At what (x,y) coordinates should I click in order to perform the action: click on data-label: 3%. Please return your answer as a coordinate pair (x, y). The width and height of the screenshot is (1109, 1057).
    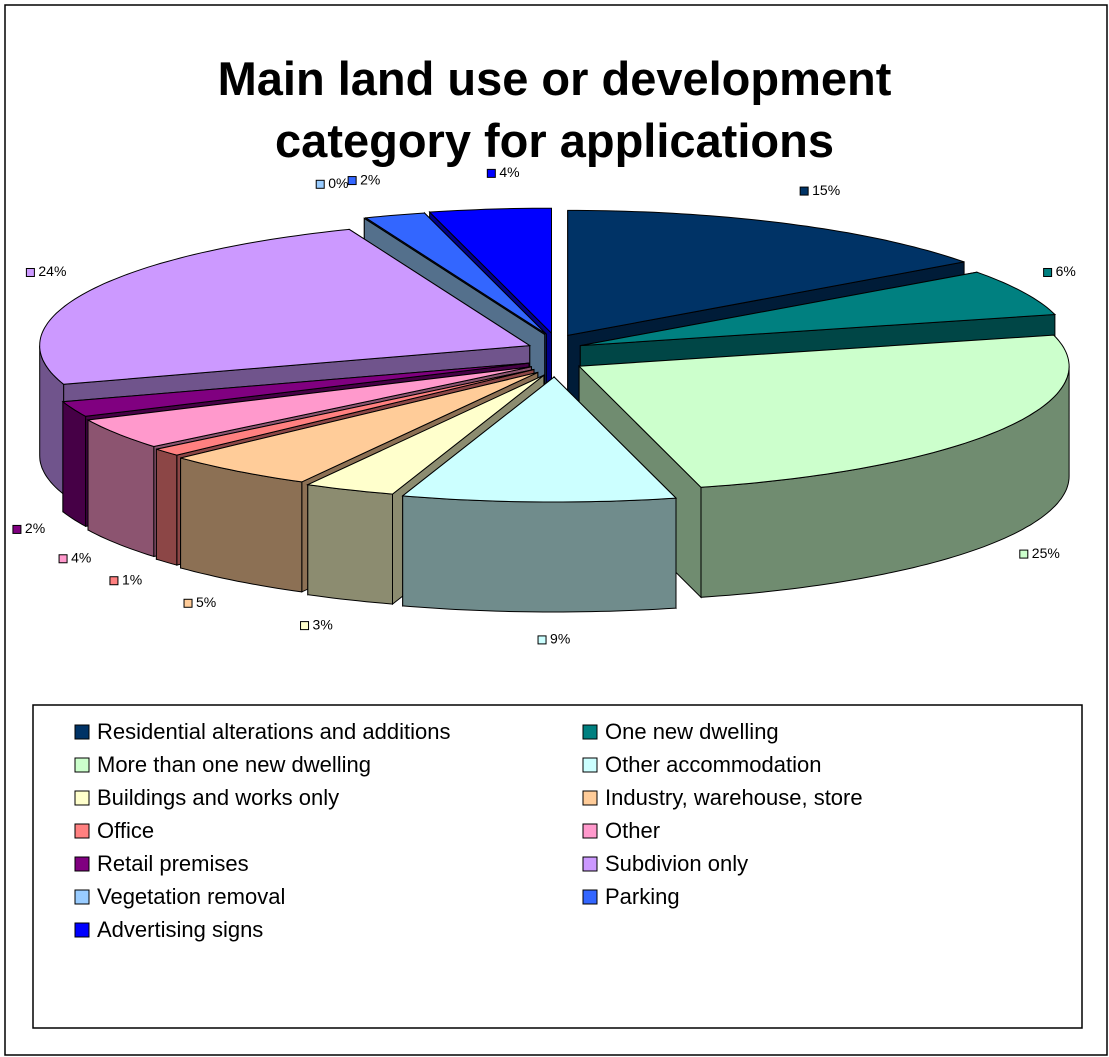
    Looking at the image, I should click on (323, 624).